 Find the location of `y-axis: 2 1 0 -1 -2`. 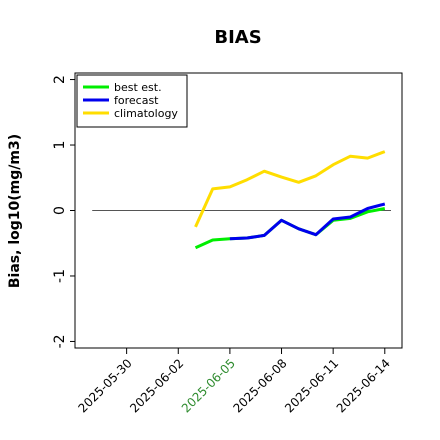

y-axis: 2 1 0 -1 -2 is located at coordinates (63, 211).